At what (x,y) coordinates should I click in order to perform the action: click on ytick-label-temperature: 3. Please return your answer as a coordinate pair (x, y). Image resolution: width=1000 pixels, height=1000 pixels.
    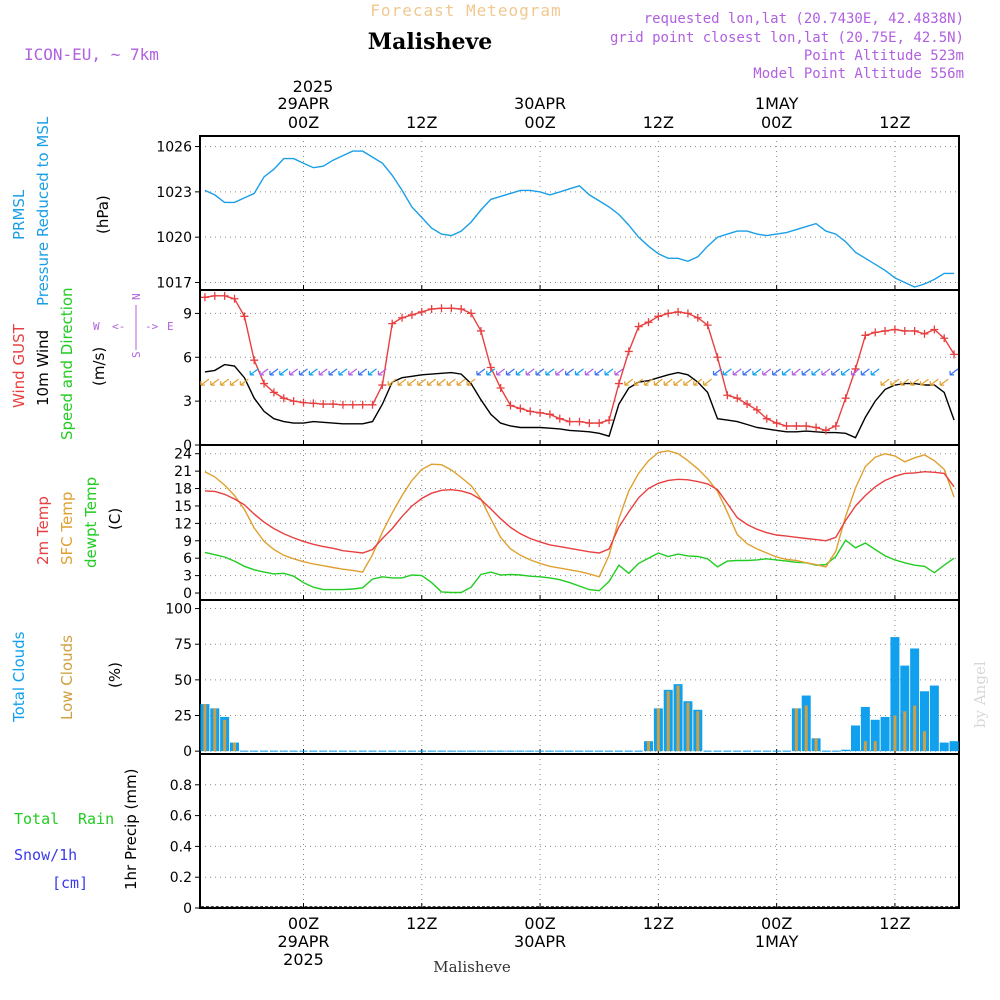
    Looking at the image, I should click on (187, 577).